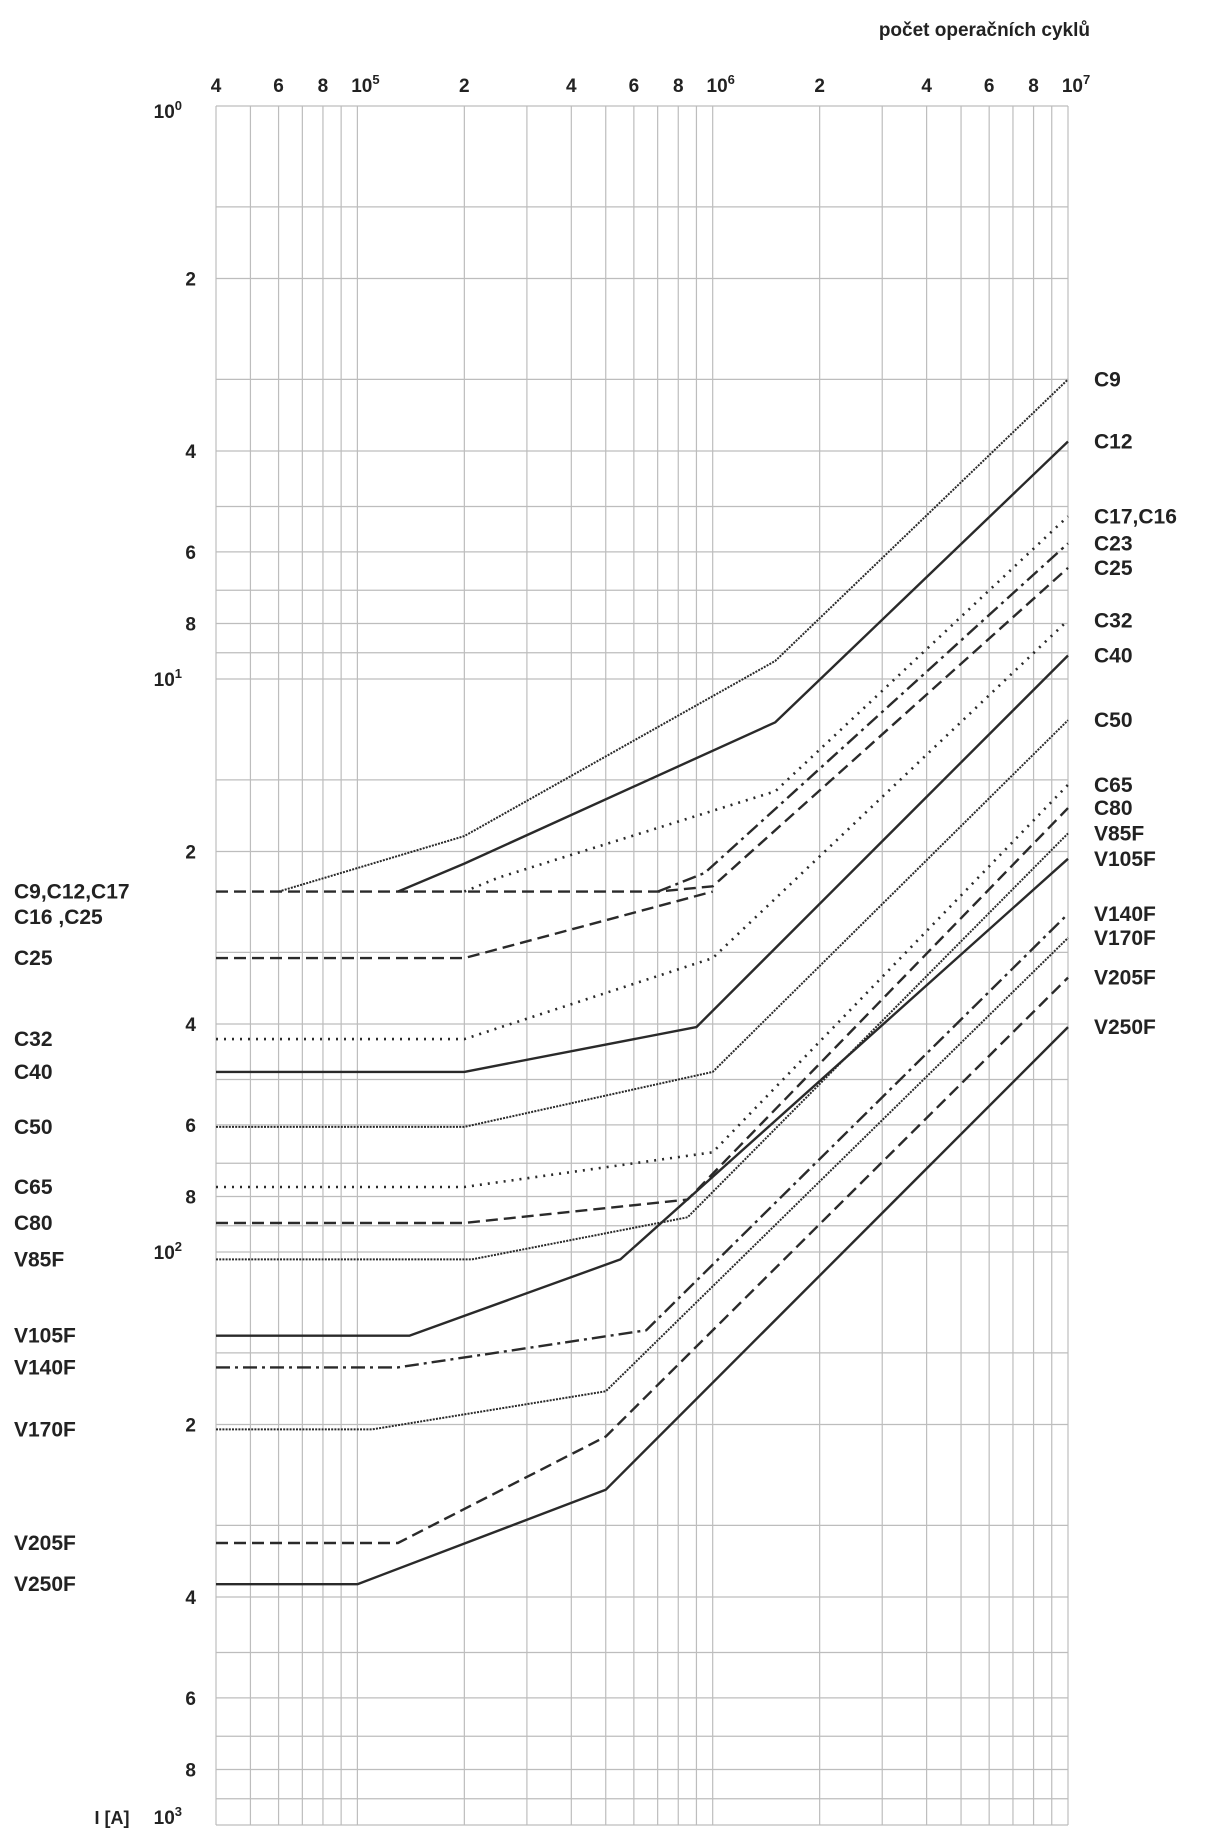 The width and height of the screenshot is (1207, 1830). Describe the element at coordinates (365, 84) in the screenshot. I see `x-tick-label: 10⁵` at that location.